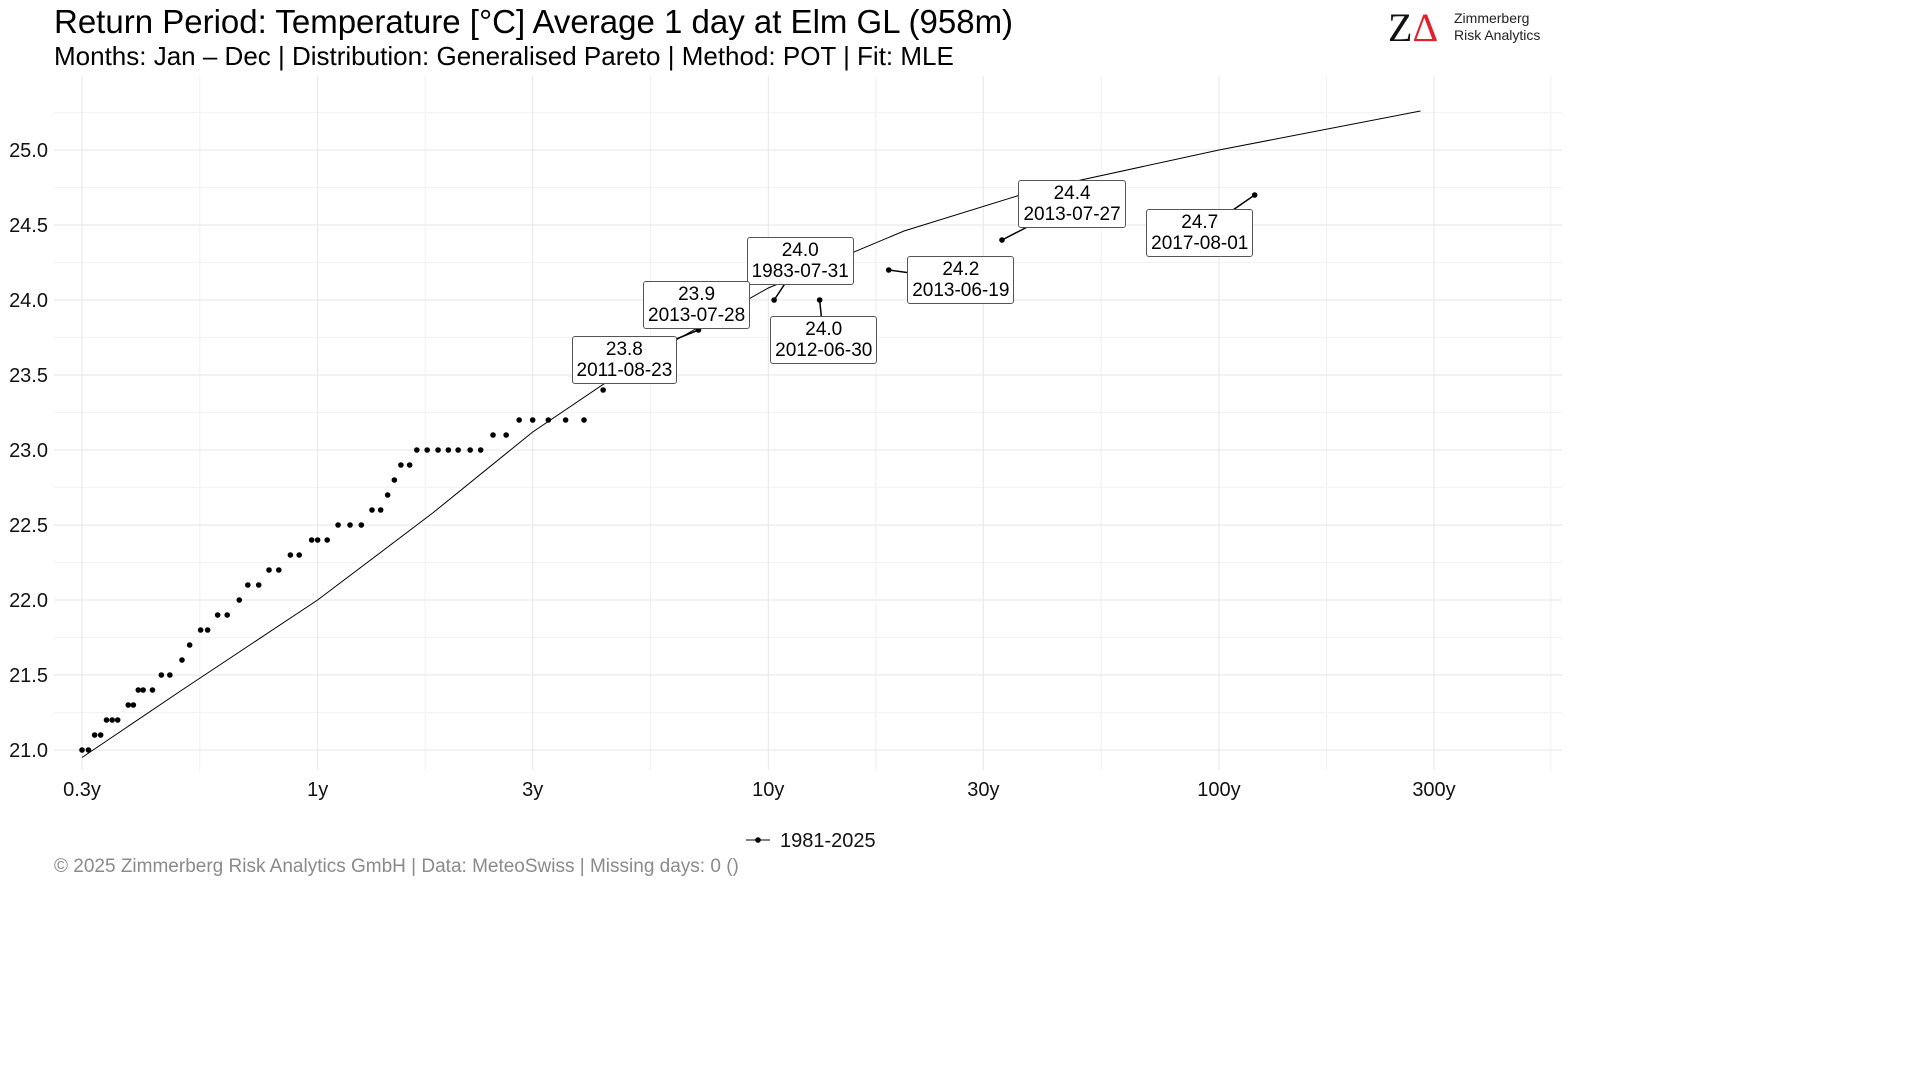 This screenshot has width=1920, height=1080. What do you see at coordinates (28, 151) in the screenshot?
I see `y-tick-label: 25.0` at bounding box center [28, 151].